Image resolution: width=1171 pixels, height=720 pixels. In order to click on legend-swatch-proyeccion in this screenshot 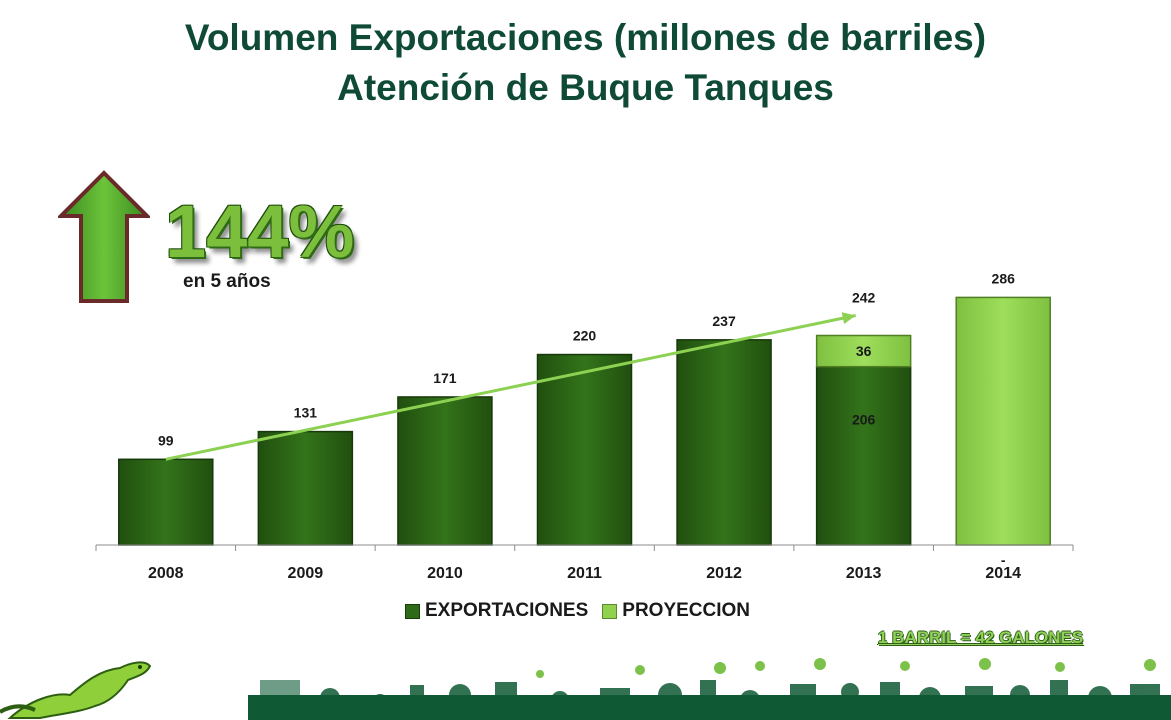, I will do `click(610, 611)`.